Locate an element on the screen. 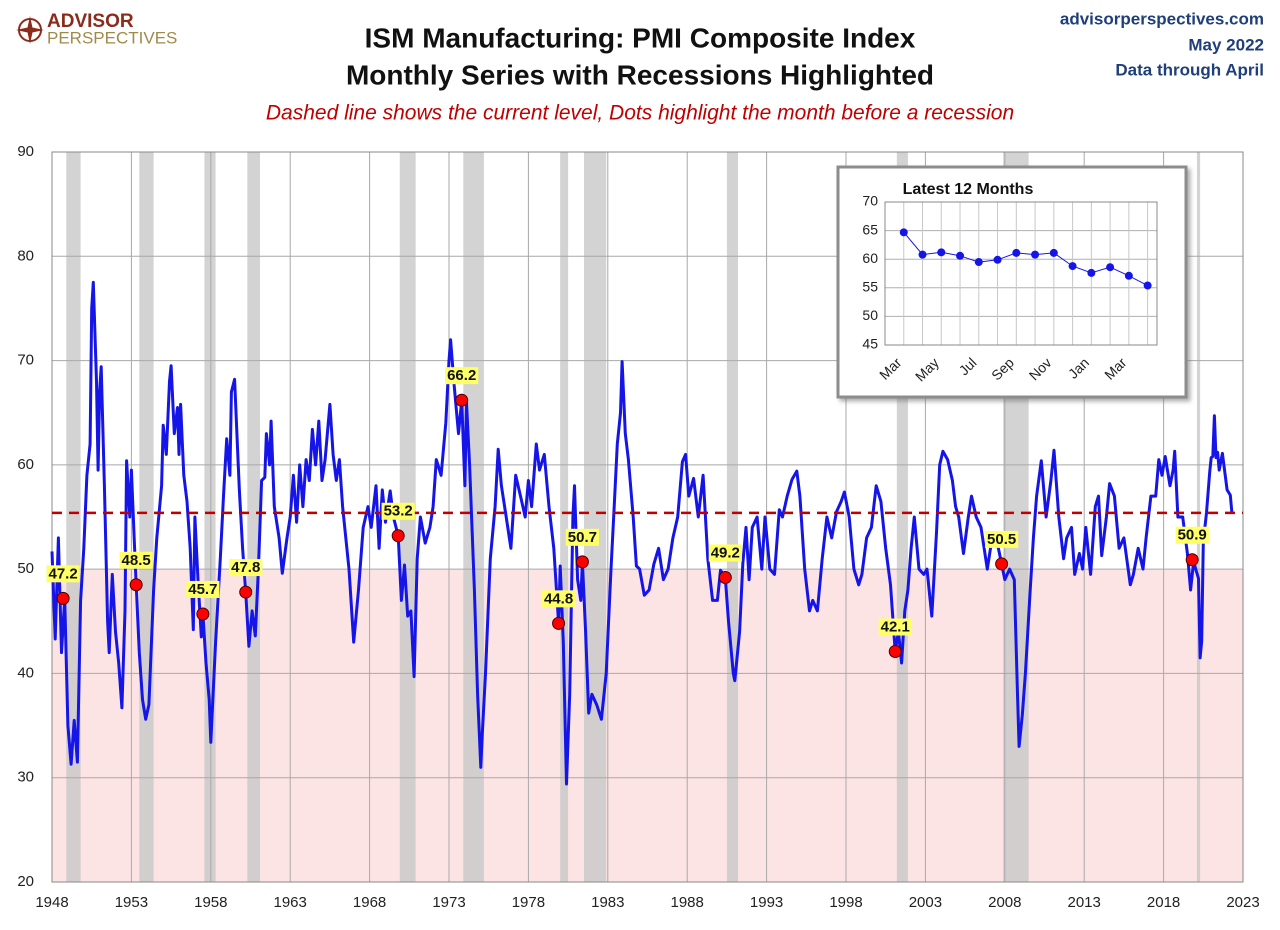  inset-y-tick-label: 65 is located at coordinates (870, 229).